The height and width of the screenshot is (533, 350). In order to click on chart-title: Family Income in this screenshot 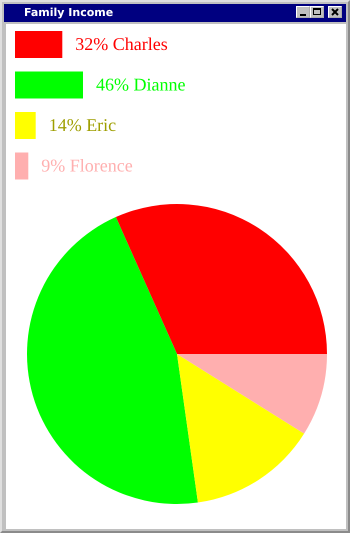, I will do `click(69, 13)`.